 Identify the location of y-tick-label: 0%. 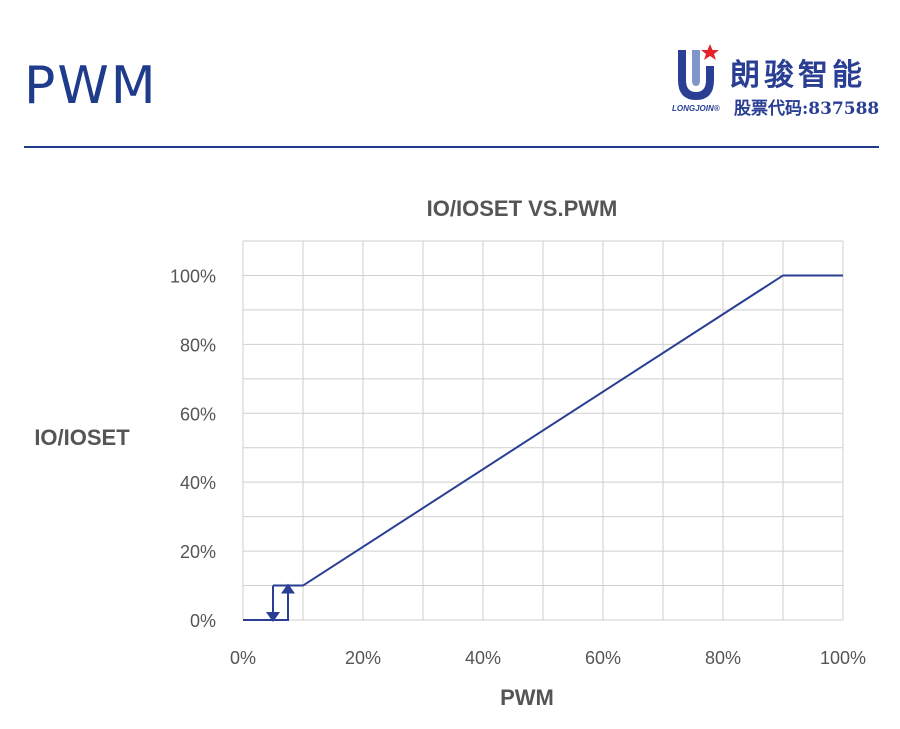
(203, 621).